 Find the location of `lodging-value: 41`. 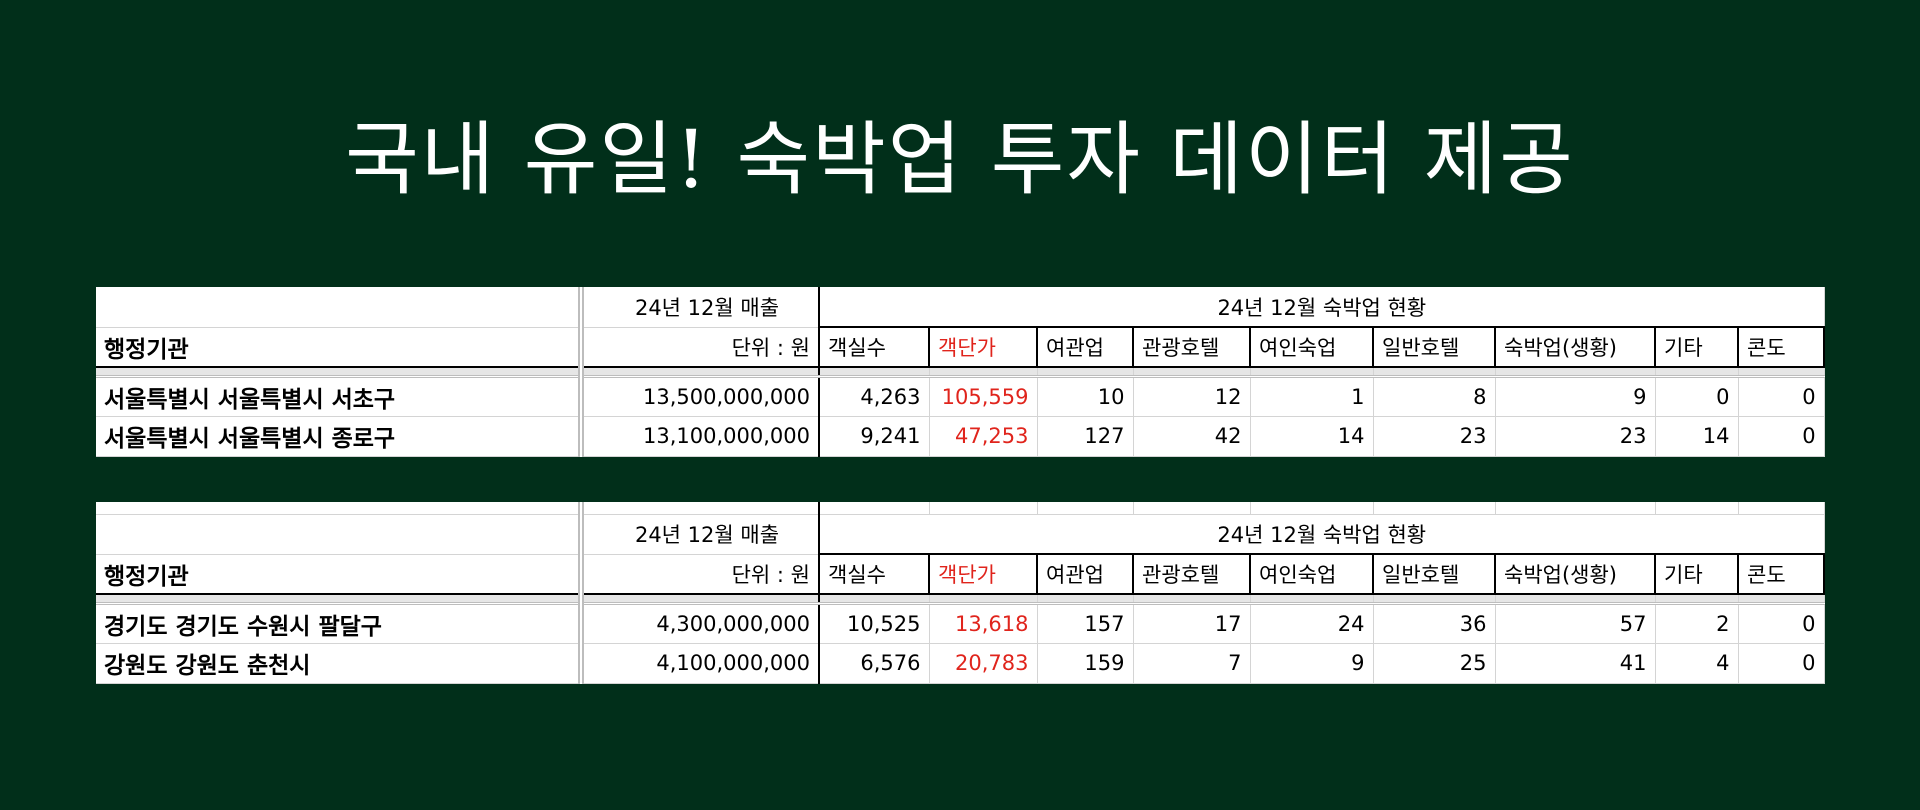

lodging-value: 41 is located at coordinates (1575, 663).